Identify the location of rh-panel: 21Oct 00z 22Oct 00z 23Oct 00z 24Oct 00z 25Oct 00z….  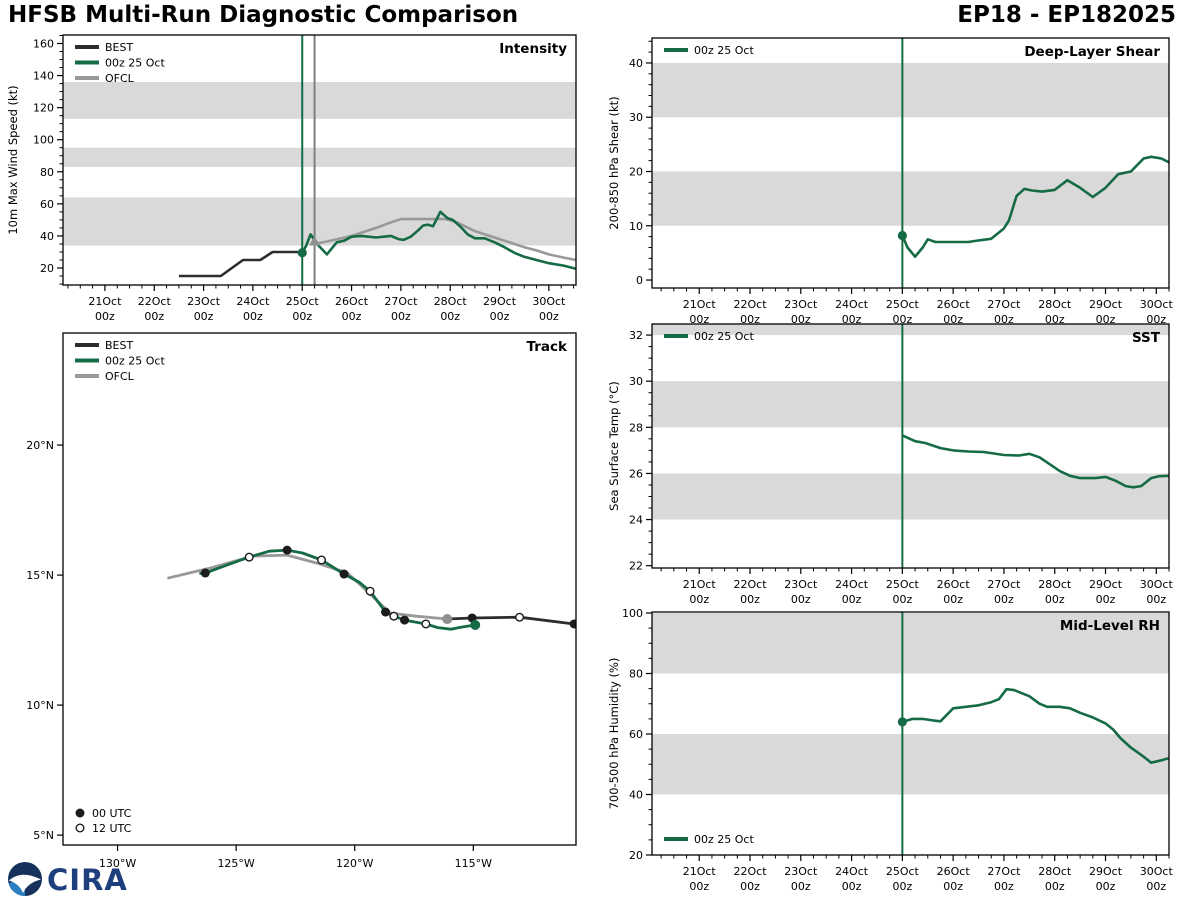
(890, 750).